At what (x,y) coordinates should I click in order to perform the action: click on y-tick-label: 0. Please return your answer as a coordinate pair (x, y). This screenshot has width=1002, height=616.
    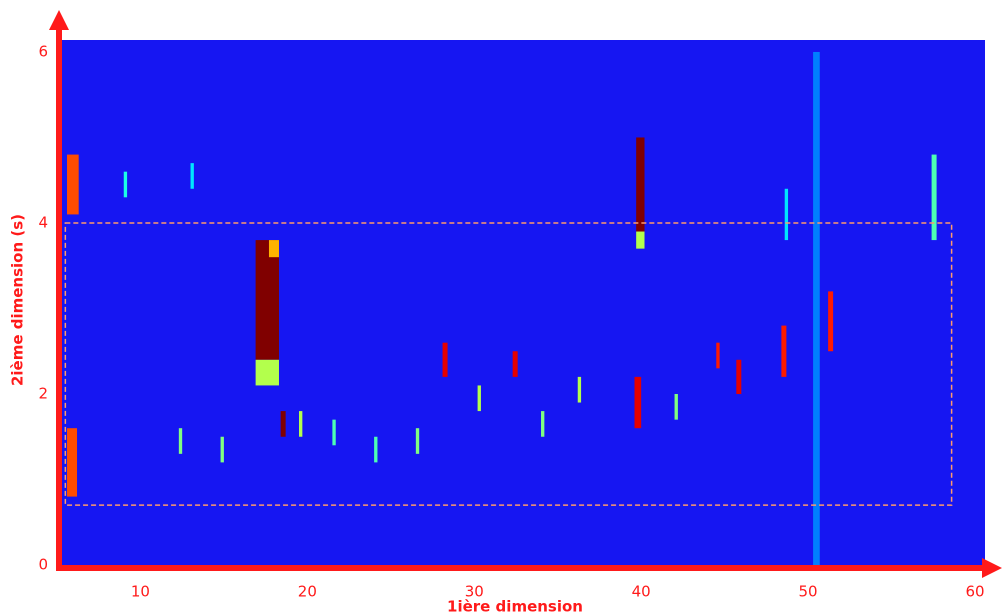
    Looking at the image, I should click on (43, 565).